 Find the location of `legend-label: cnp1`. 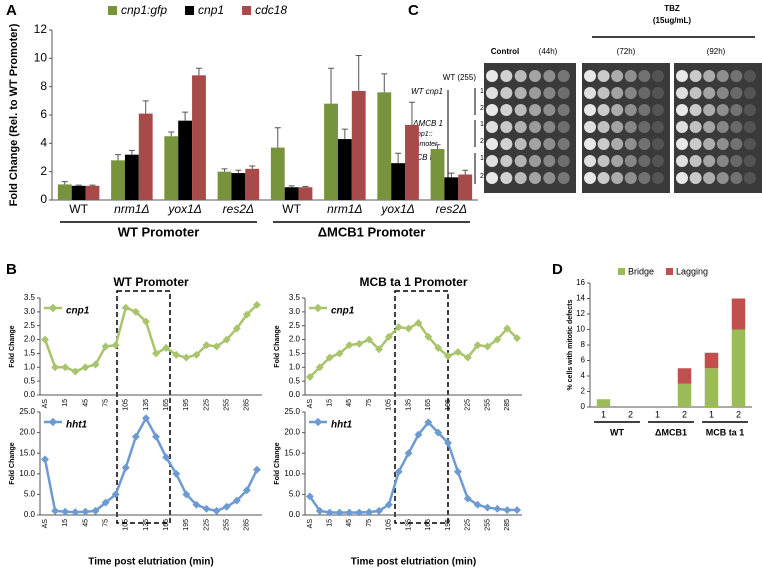

legend-label: cnp1 is located at coordinates (343, 311).